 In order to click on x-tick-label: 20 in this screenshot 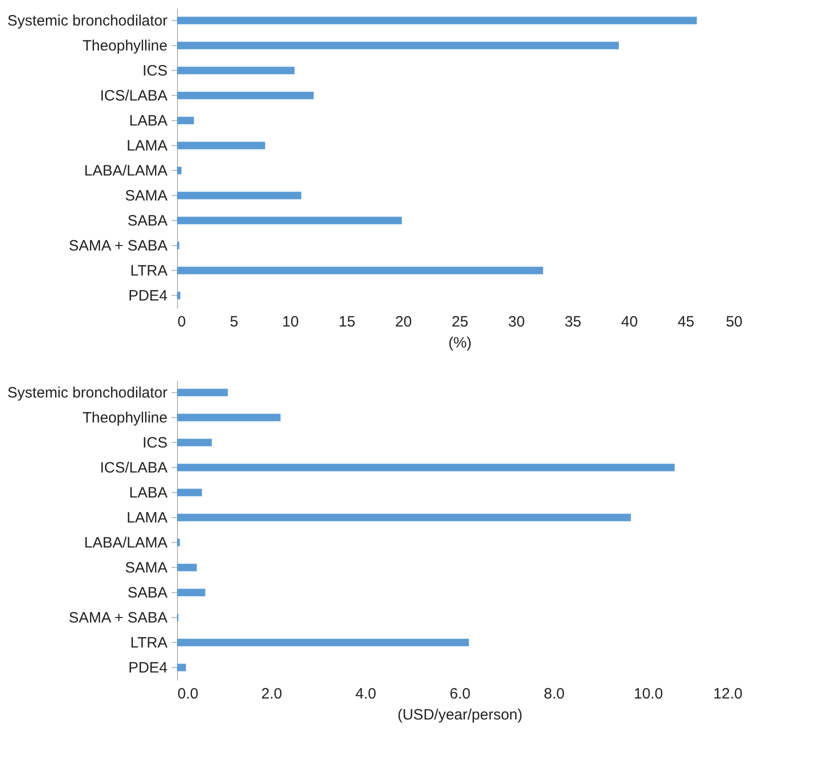, I will do `click(403, 322)`.